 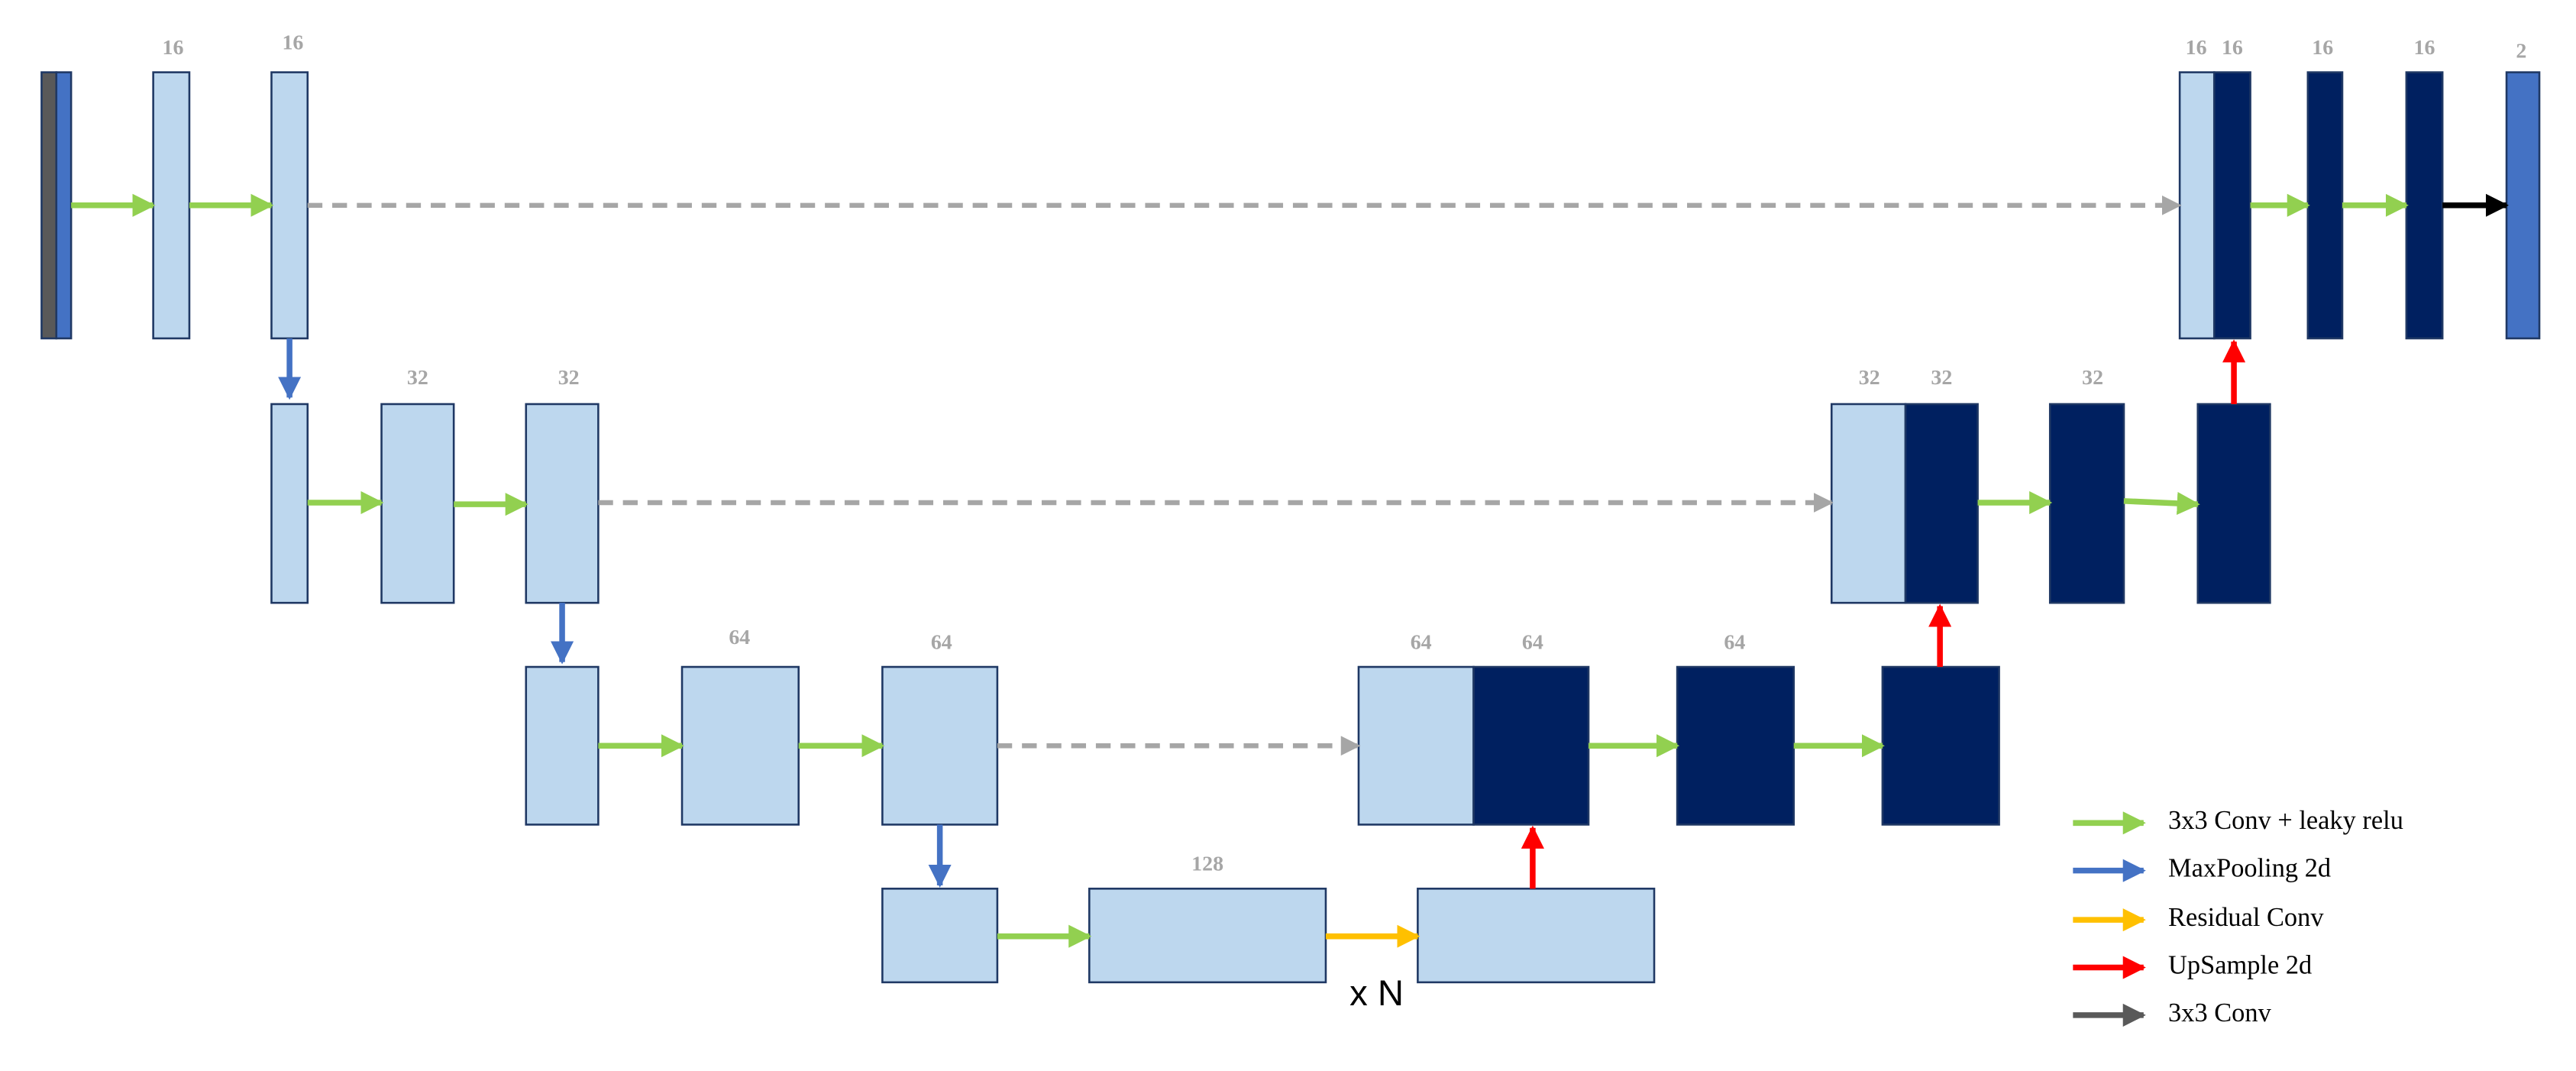 I want to click on legend-label: 3x3 Conv, so click(x=2220, y=1012).